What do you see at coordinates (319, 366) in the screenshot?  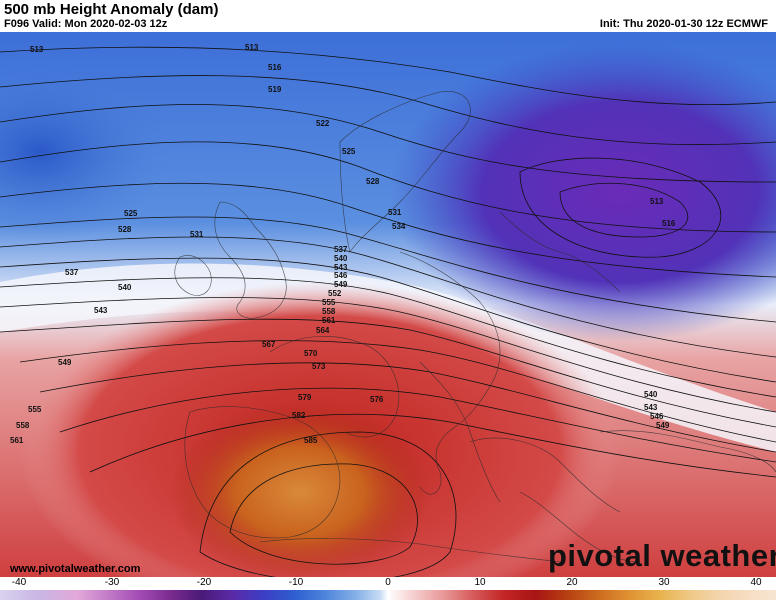 I see `contour-label: 573` at bounding box center [319, 366].